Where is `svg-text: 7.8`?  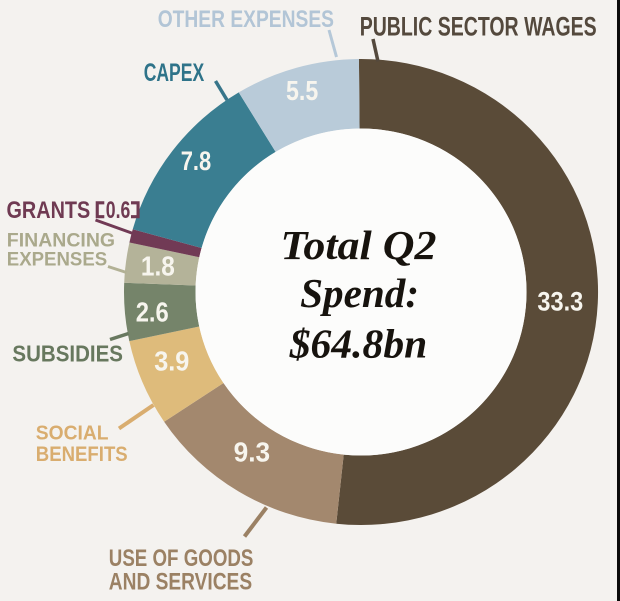
svg-text: 7.8 is located at coordinates (196, 161).